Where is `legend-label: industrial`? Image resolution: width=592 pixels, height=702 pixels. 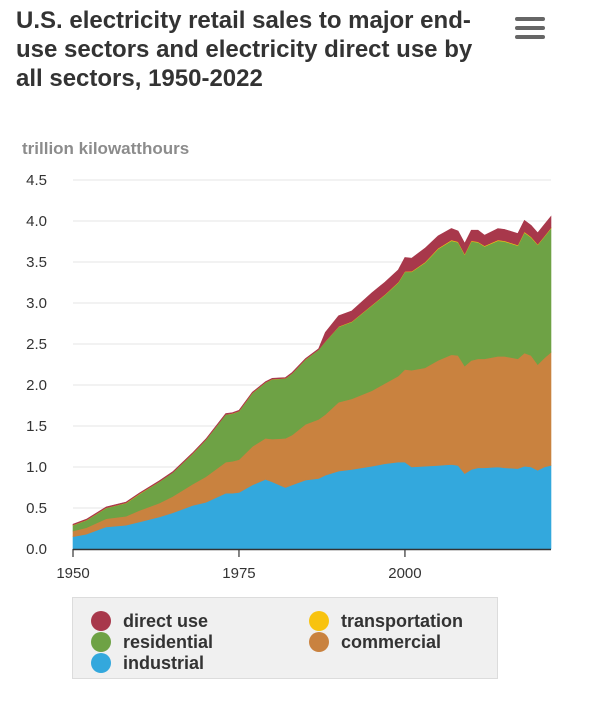 legend-label: industrial is located at coordinates (164, 662).